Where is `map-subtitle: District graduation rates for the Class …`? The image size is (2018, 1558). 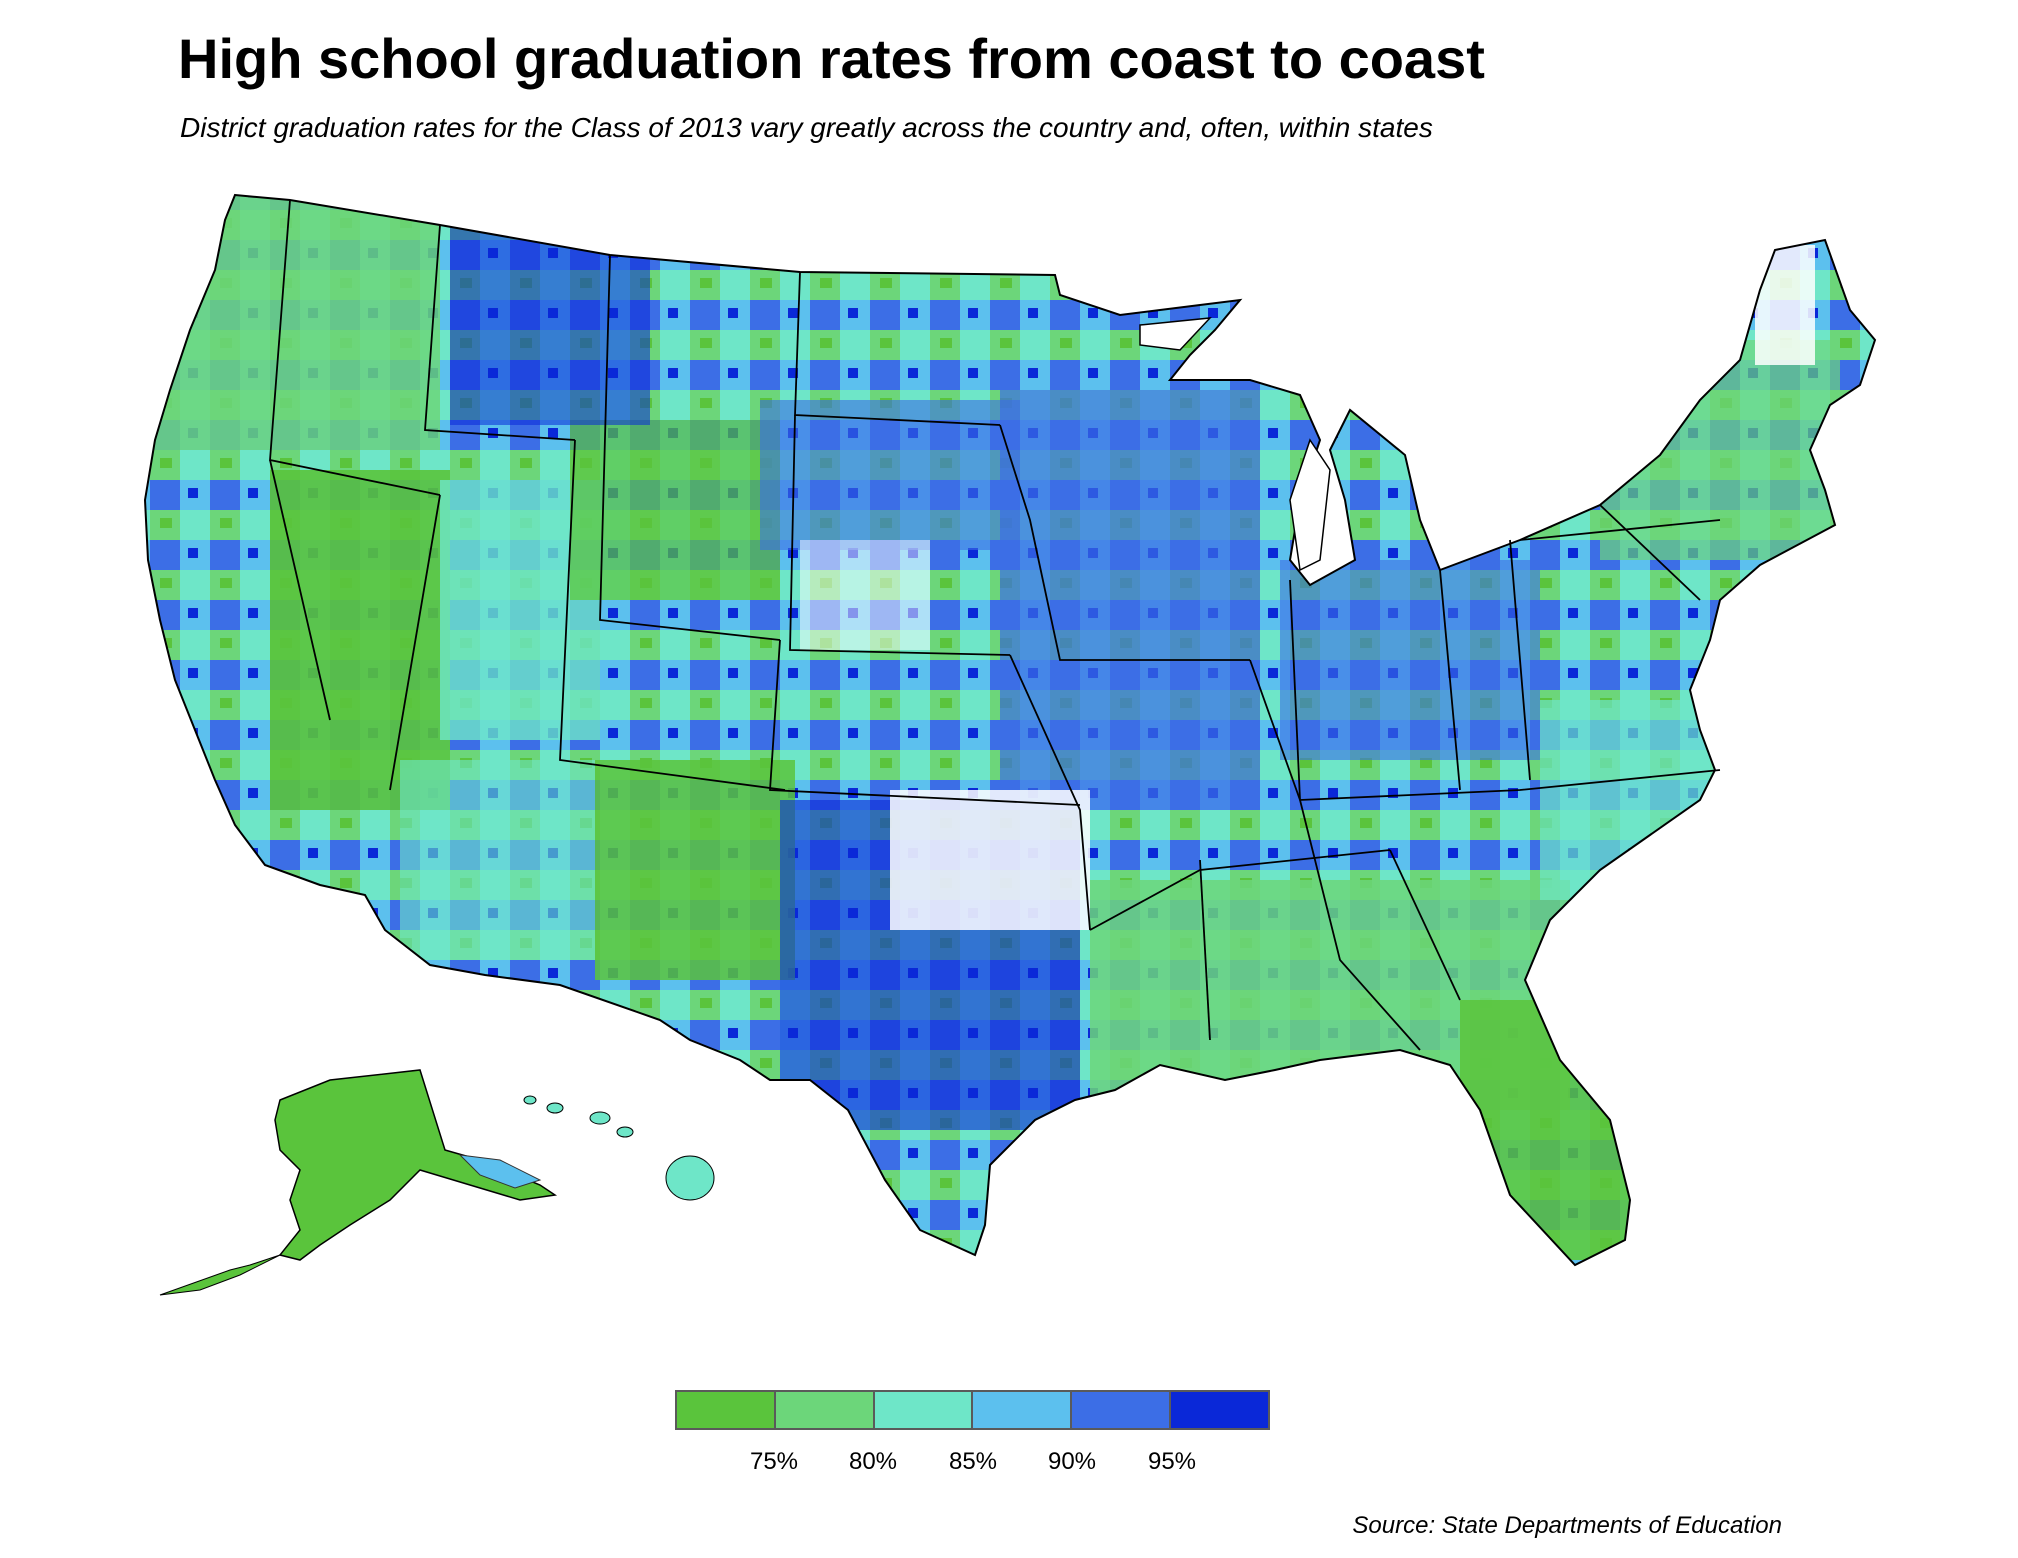
map-subtitle: District graduation rates for the Class … is located at coordinates (806, 127).